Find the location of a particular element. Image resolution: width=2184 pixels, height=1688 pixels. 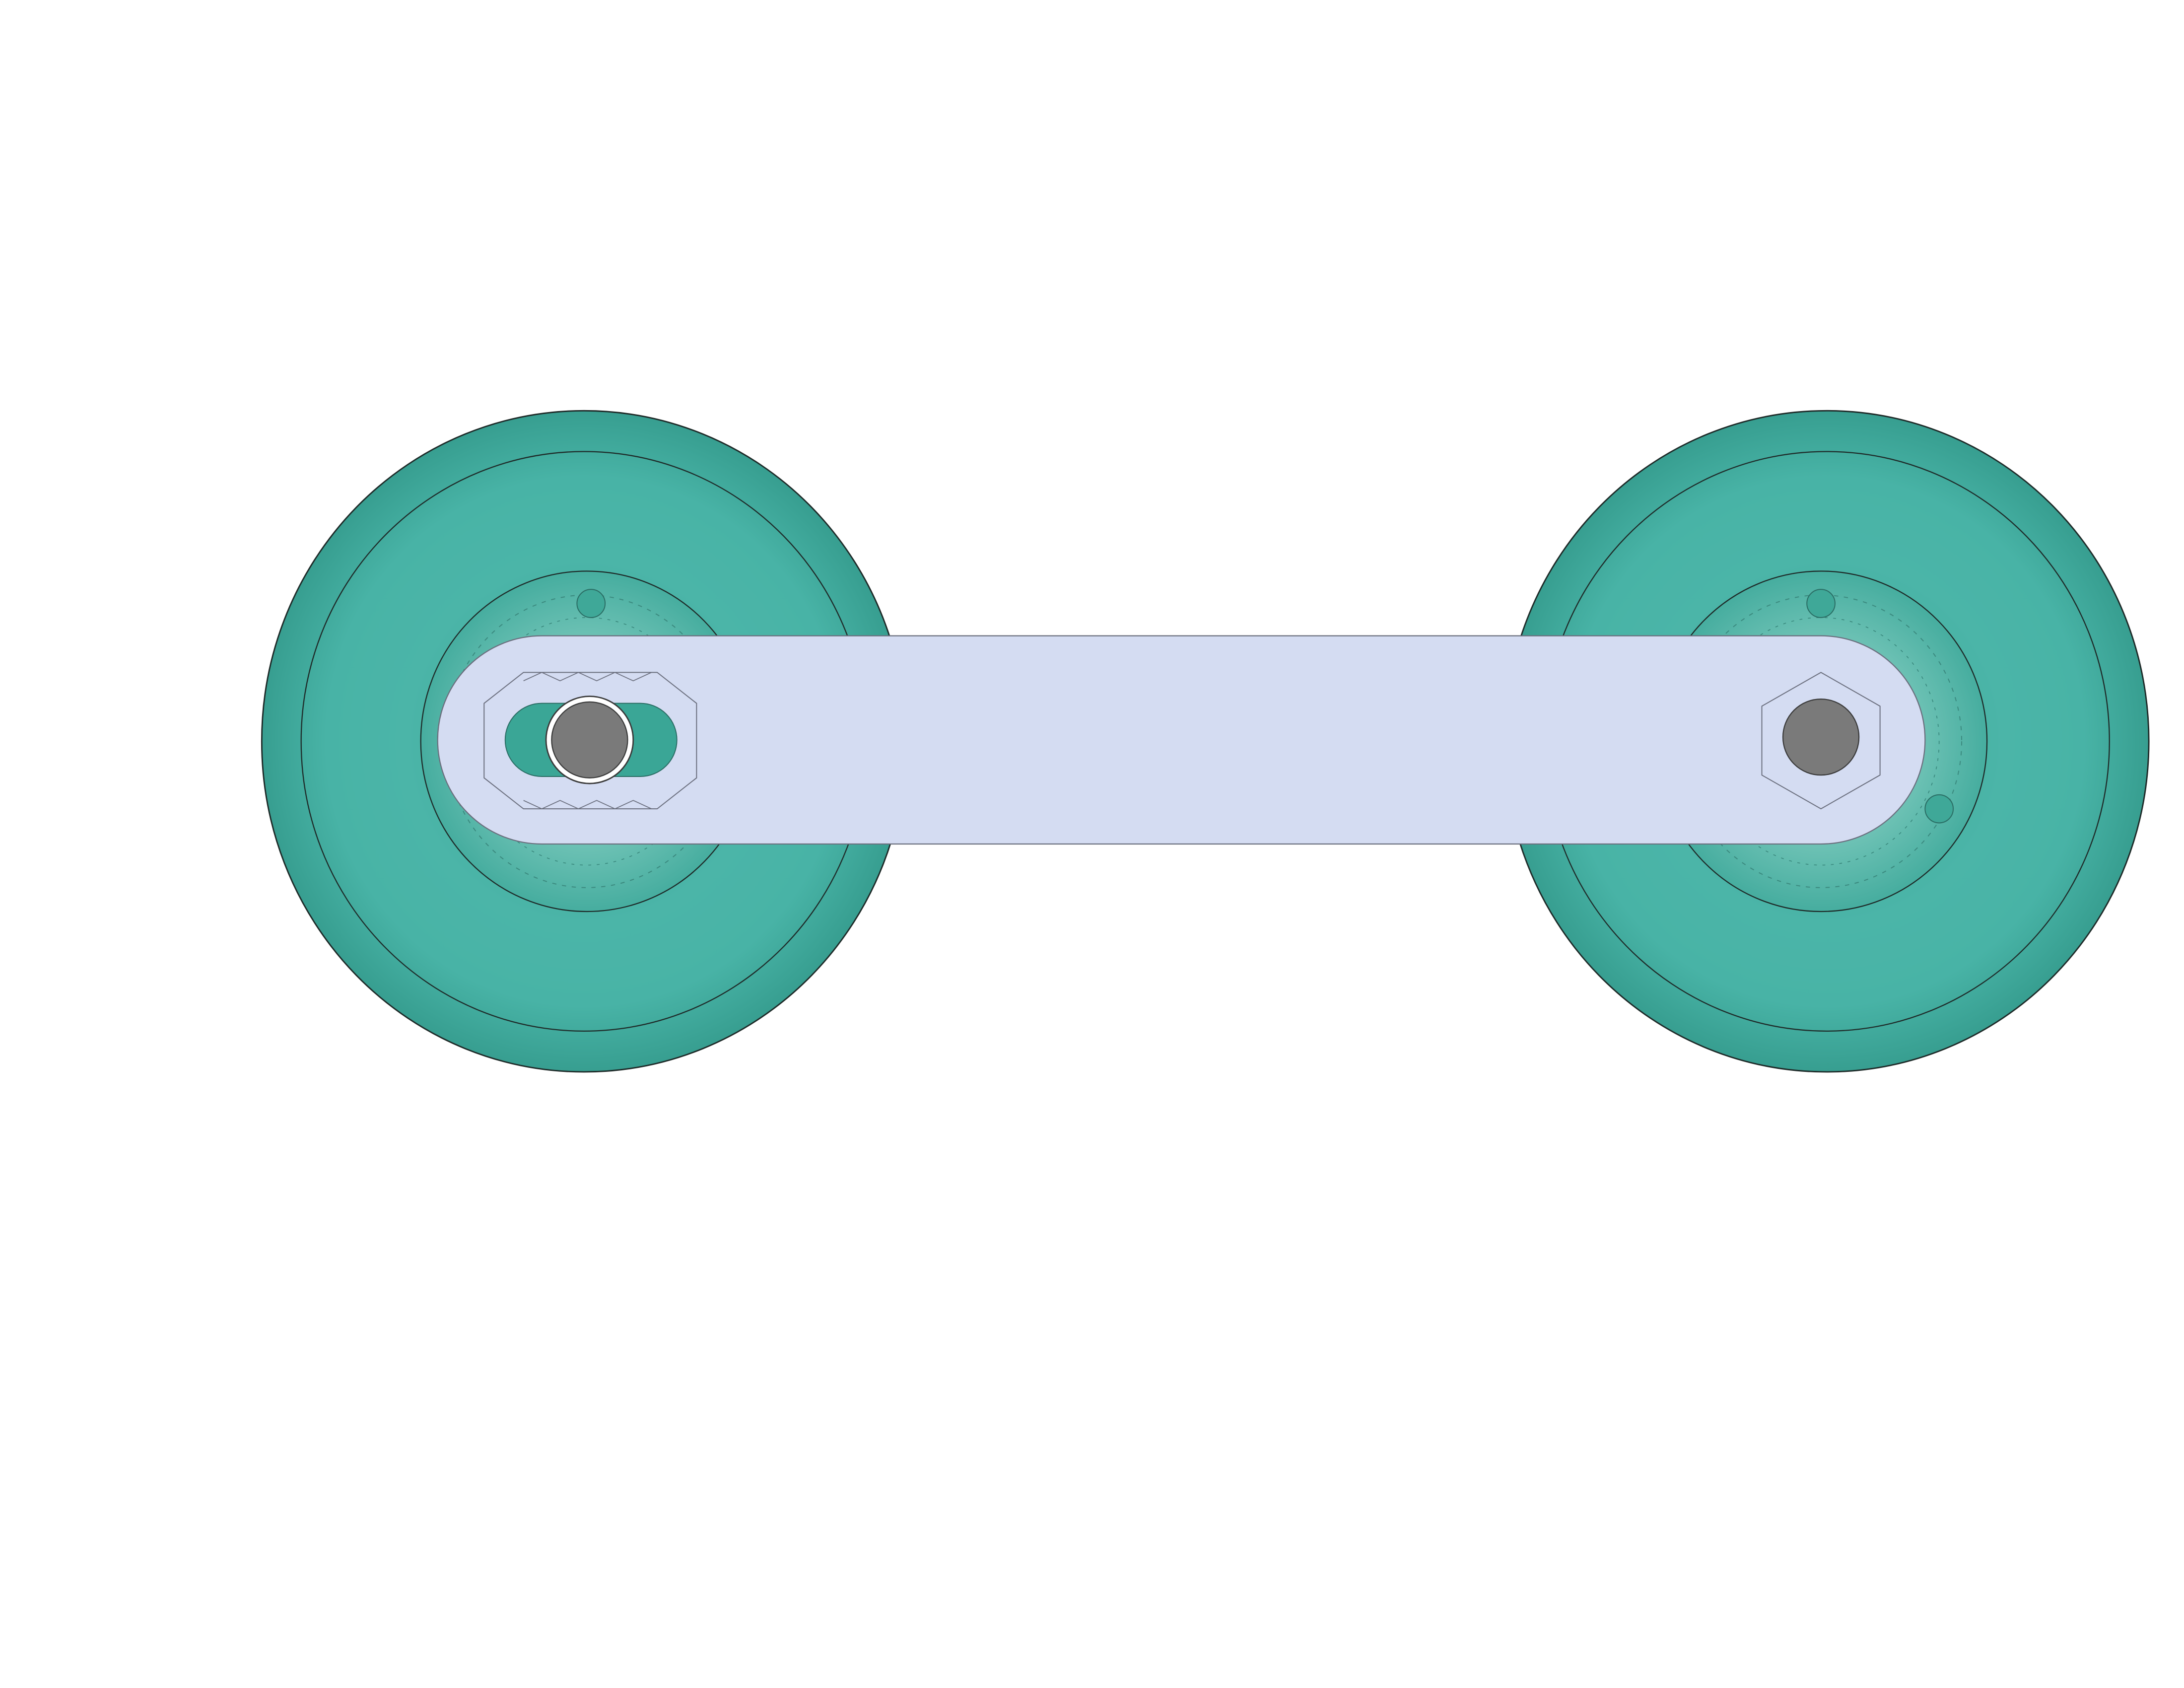

fixed-pin is located at coordinates (1821, 737).